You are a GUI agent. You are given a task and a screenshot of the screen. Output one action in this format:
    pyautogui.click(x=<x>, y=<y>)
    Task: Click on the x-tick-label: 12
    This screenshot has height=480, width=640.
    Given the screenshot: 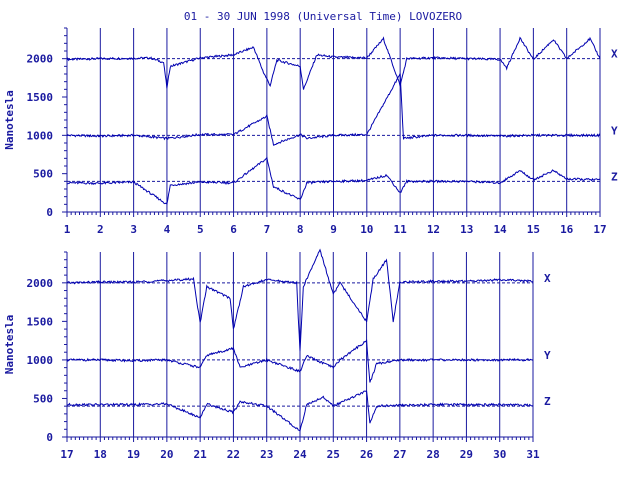 What is the action you would take?
    pyautogui.click(x=433, y=229)
    